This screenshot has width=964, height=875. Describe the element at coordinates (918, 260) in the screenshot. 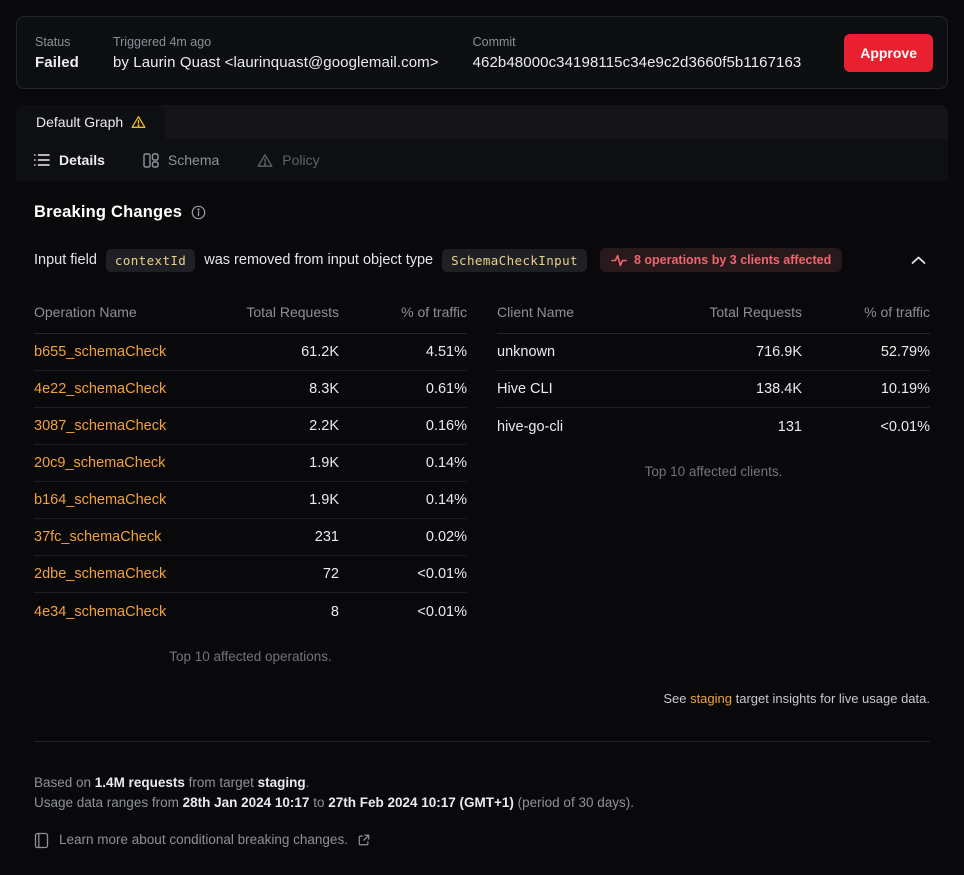

I see `collapse-chevron-up-icon` at that location.